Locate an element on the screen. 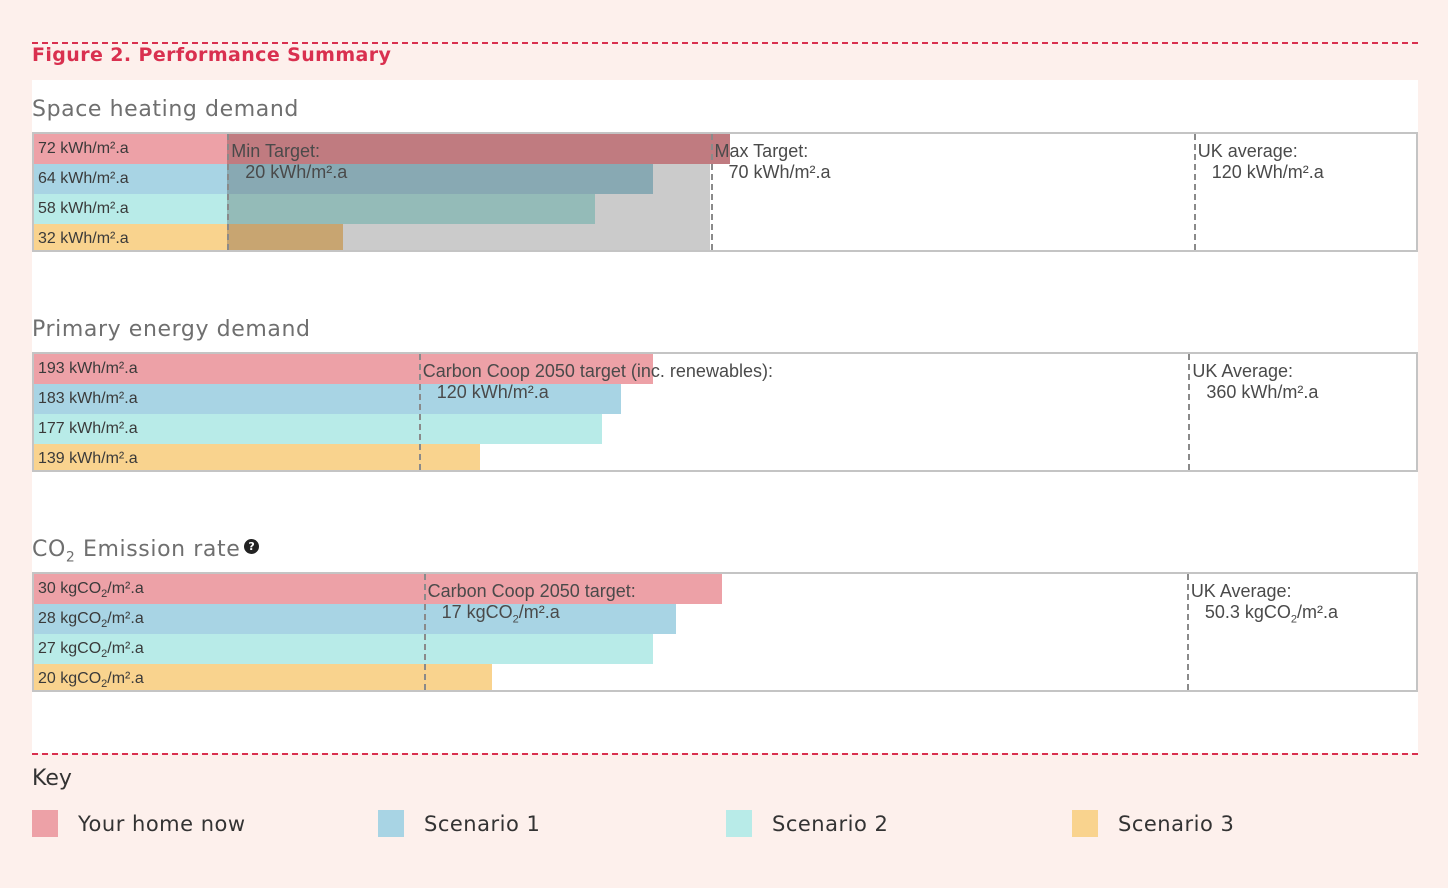 The height and width of the screenshot is (888, 1448). marker-annotation: UK Average: 360 kWh/m².a is located at coordinates (1255, 382).